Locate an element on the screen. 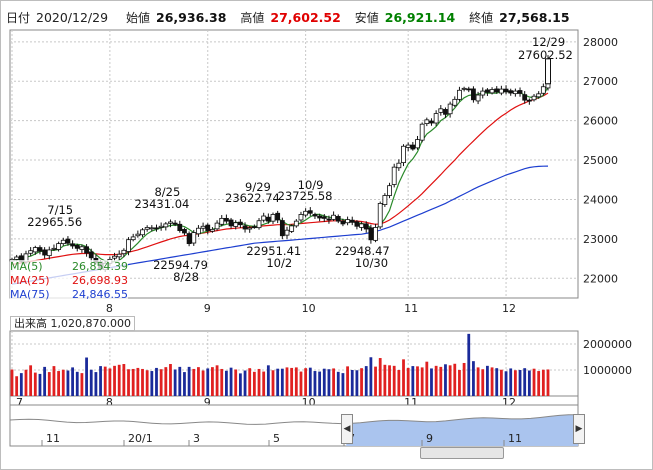 The image size is (653, 470). price-y-tick: 27000 is located at coordinates (600, 81).